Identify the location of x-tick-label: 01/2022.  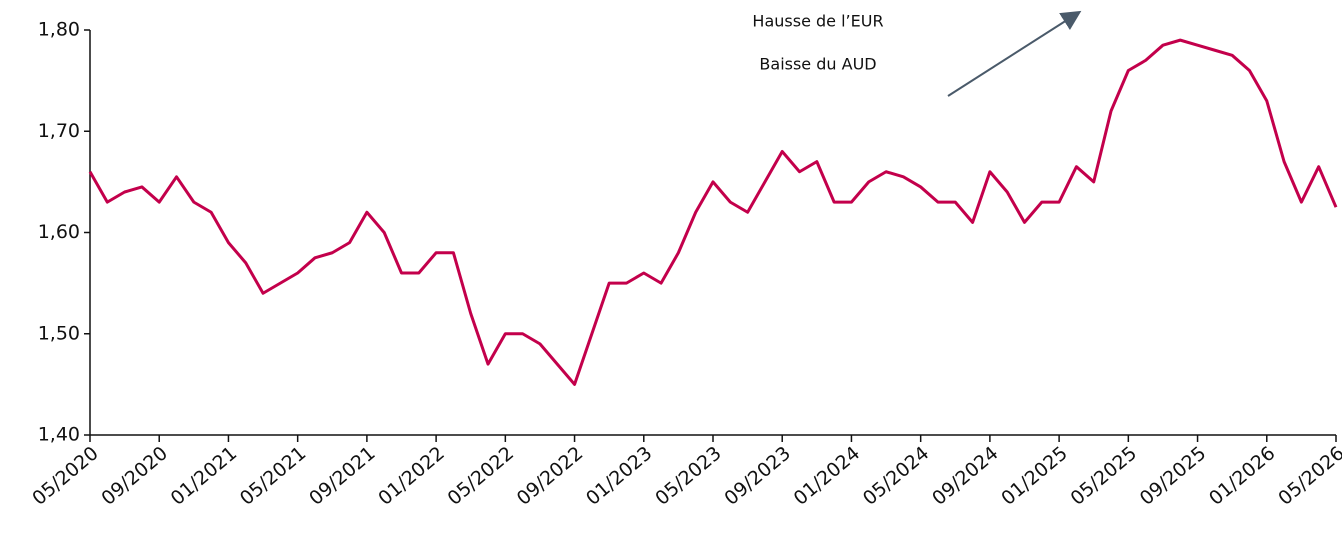
(411, 476).